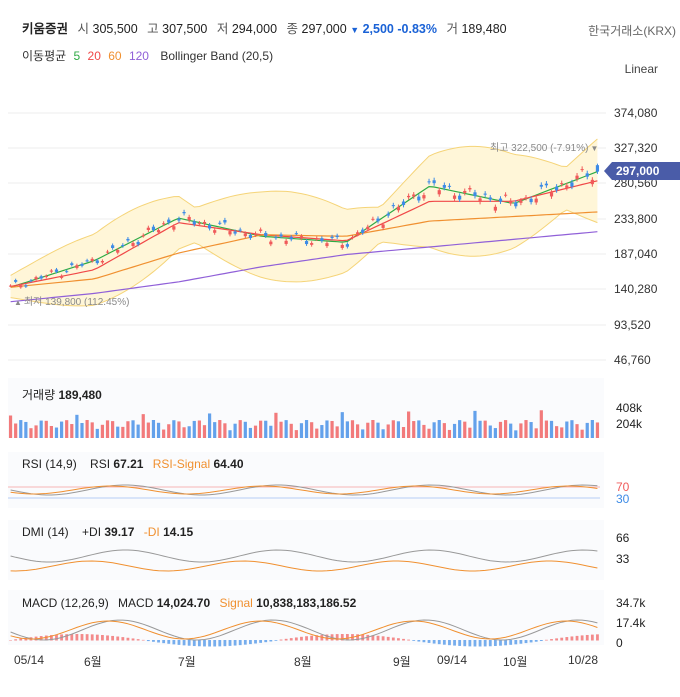 The image size is (680, 697). Describe the element at coordinates (228, 464) in the screenshot. I see `rsi-signal-value: 64.40` at that location.